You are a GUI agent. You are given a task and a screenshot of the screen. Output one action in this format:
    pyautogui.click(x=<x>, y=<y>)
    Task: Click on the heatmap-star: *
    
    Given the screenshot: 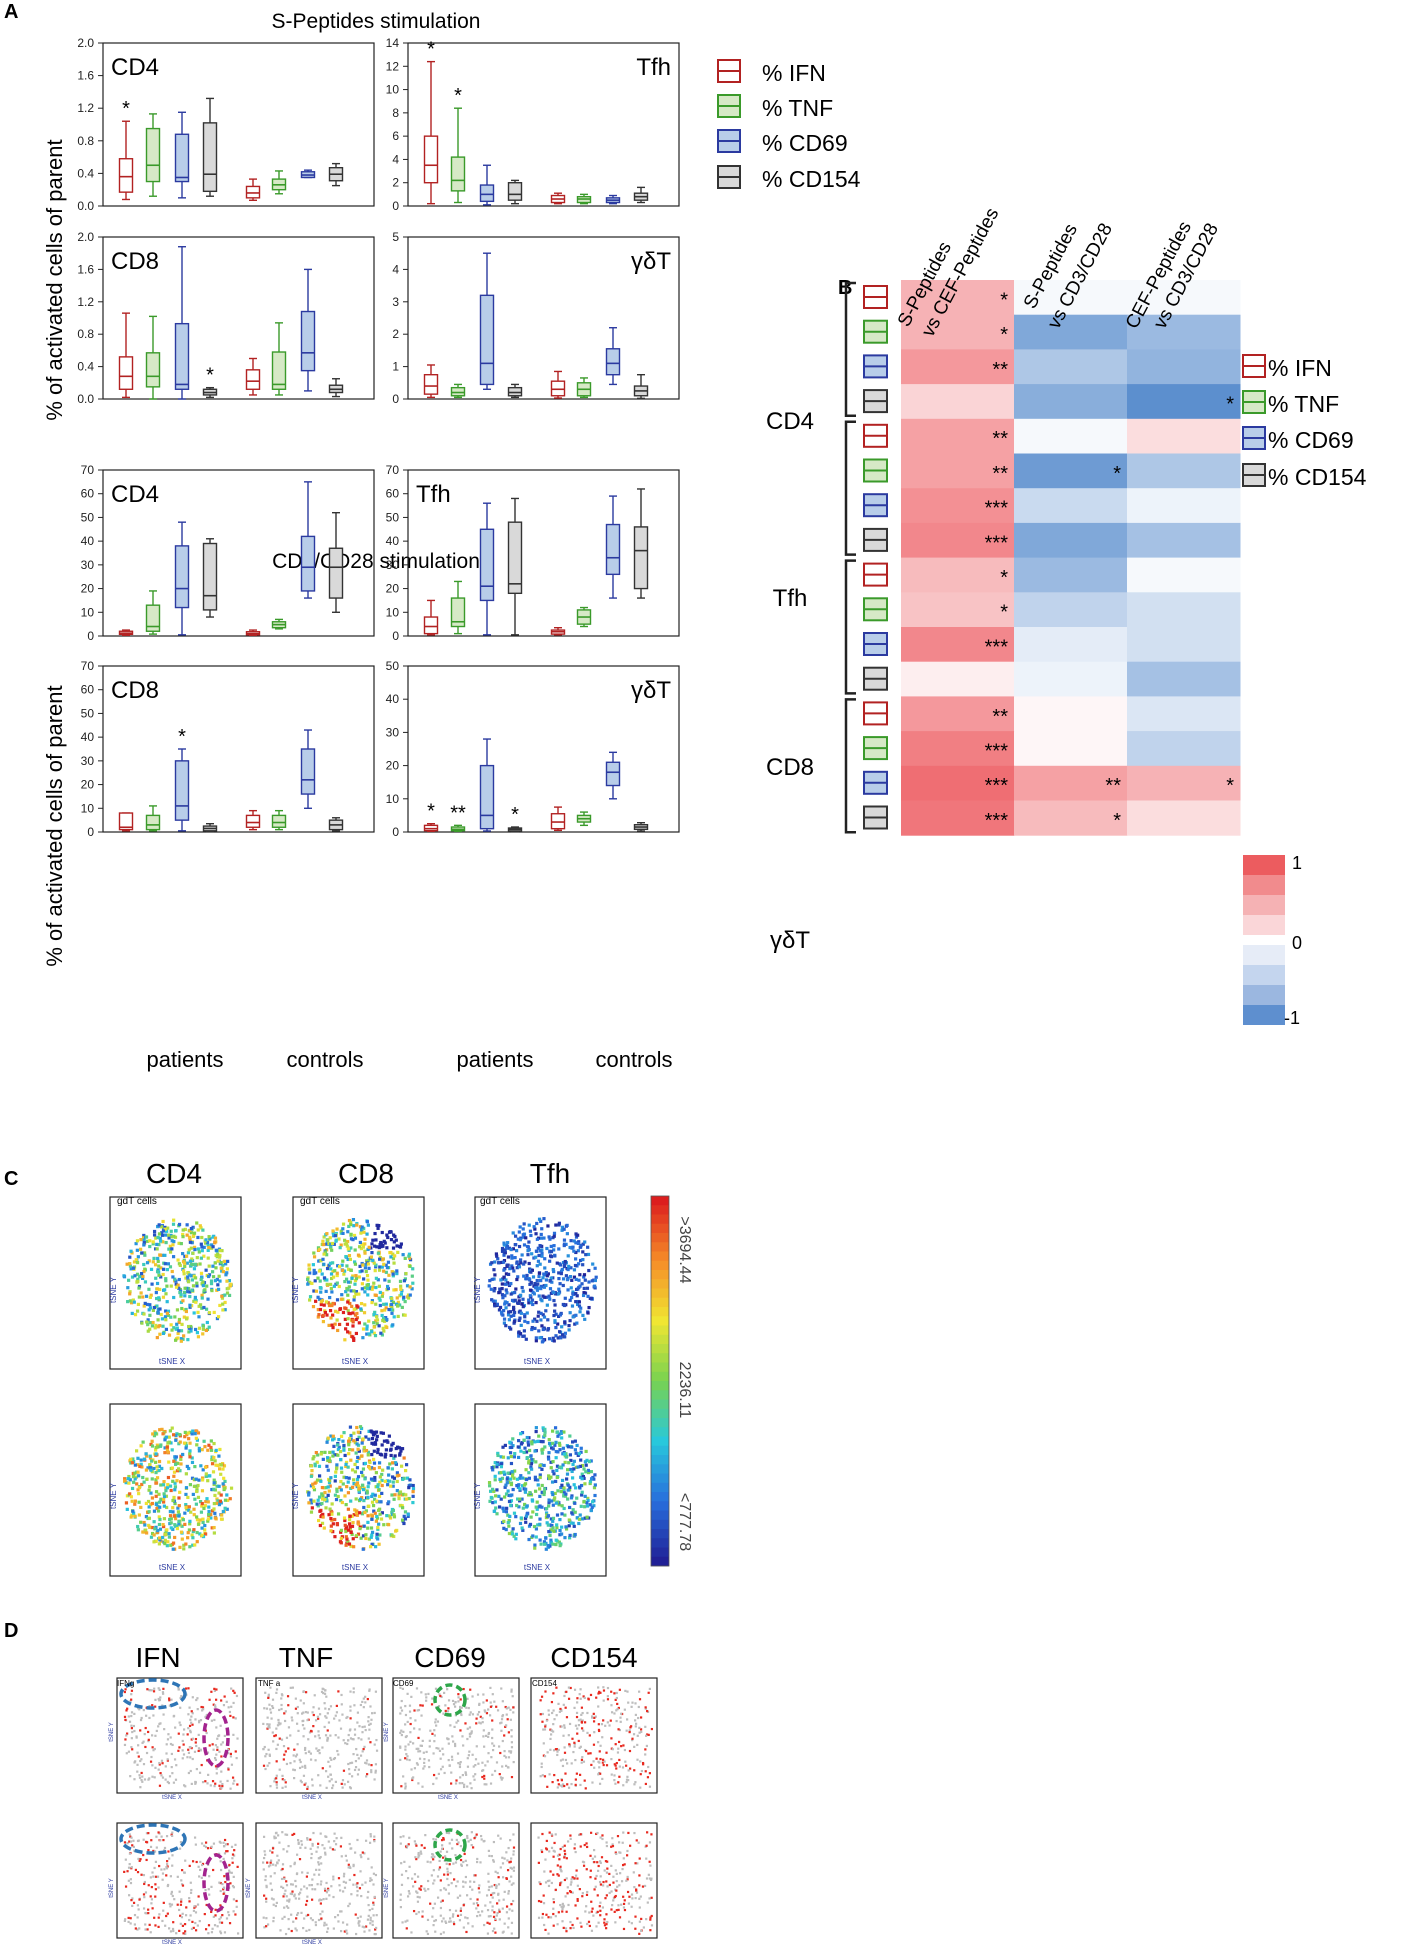 What is the action you would take?
    pyautogui.click(x=1230, y=786)
    